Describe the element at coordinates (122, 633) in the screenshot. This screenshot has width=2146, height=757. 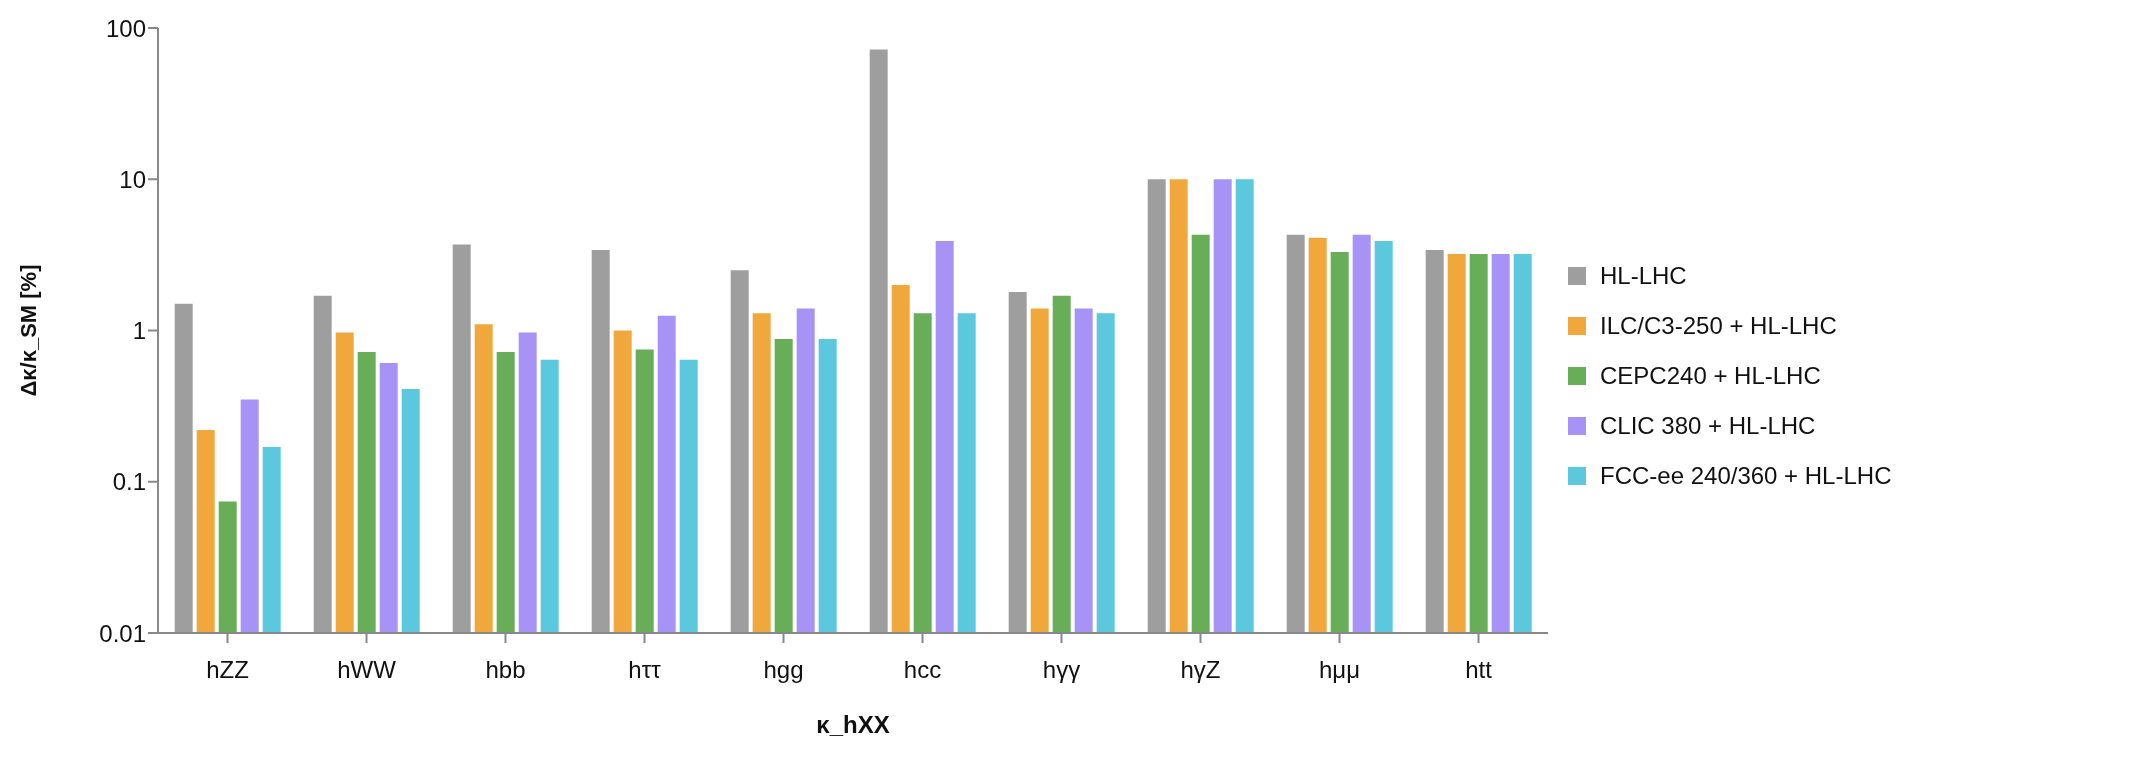
I see `y-tick-label: 0.01` at that location.